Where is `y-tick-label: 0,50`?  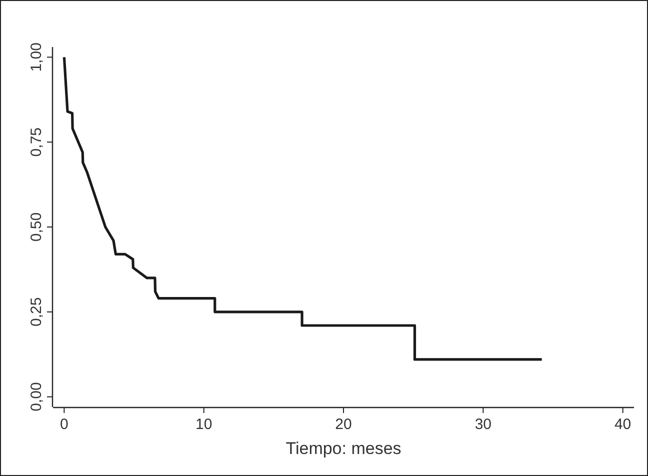
y-tick-label: 0,50 is located at coordinates (36, 227).